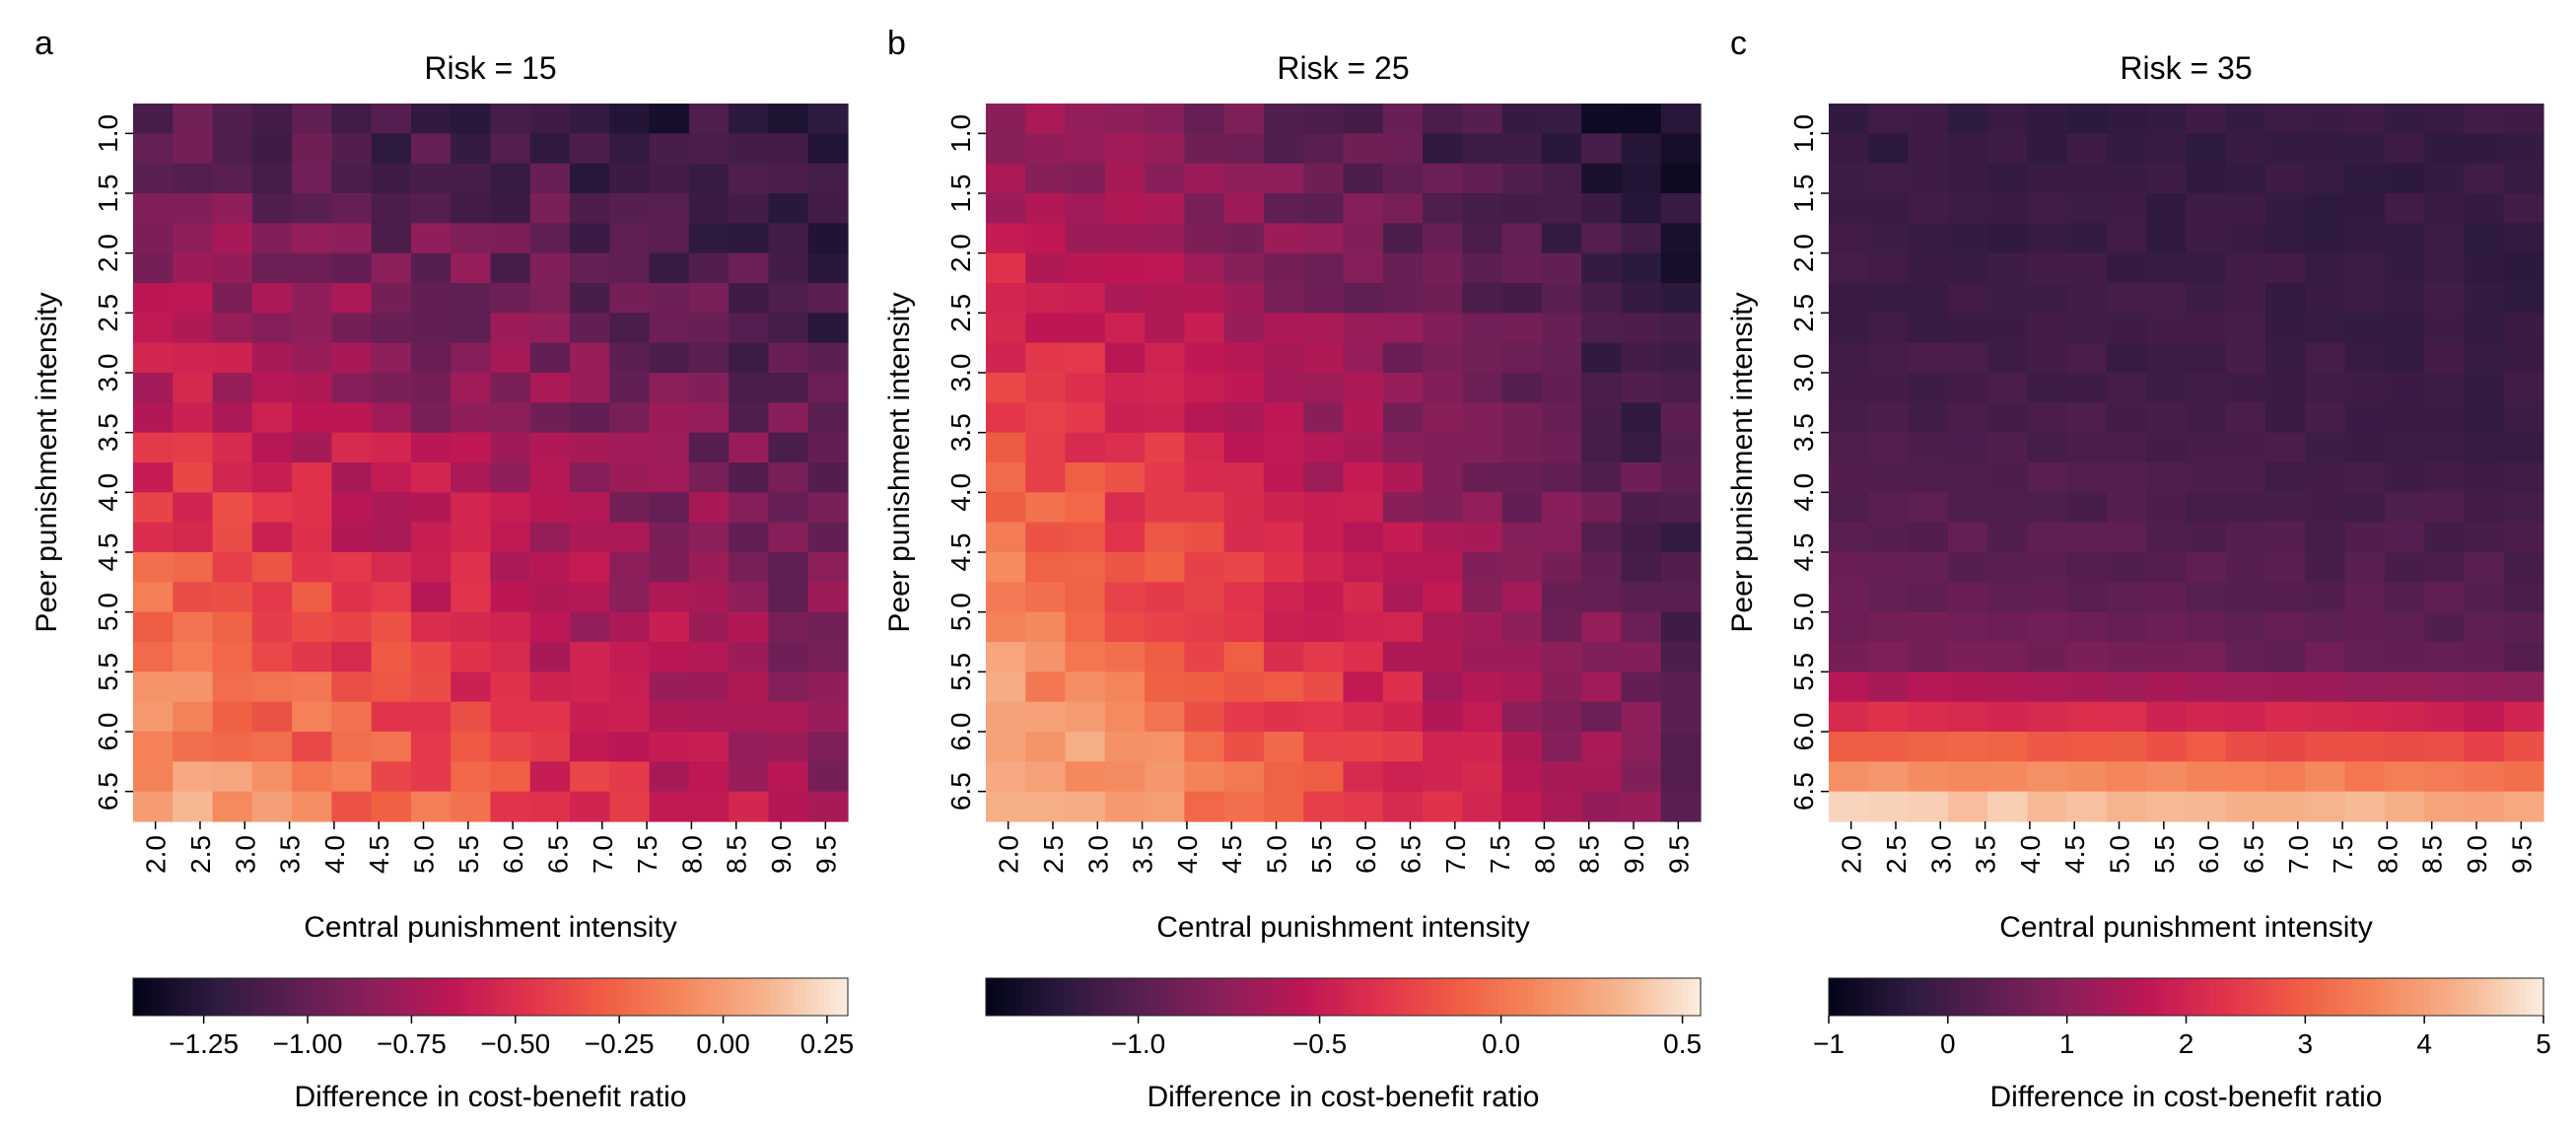 The height and width of the screenshot is (1130, 2576). I want to click on colorbar-tick-label: −0.75, so click(412, 1044).